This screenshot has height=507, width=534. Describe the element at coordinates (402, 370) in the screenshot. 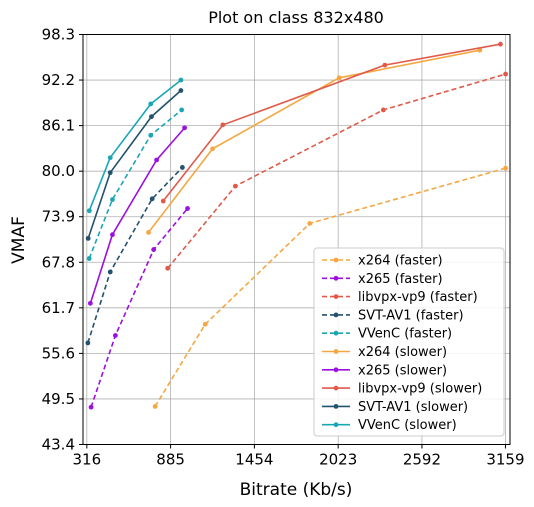

I see `legend-label: x265 (slower)` at that location.